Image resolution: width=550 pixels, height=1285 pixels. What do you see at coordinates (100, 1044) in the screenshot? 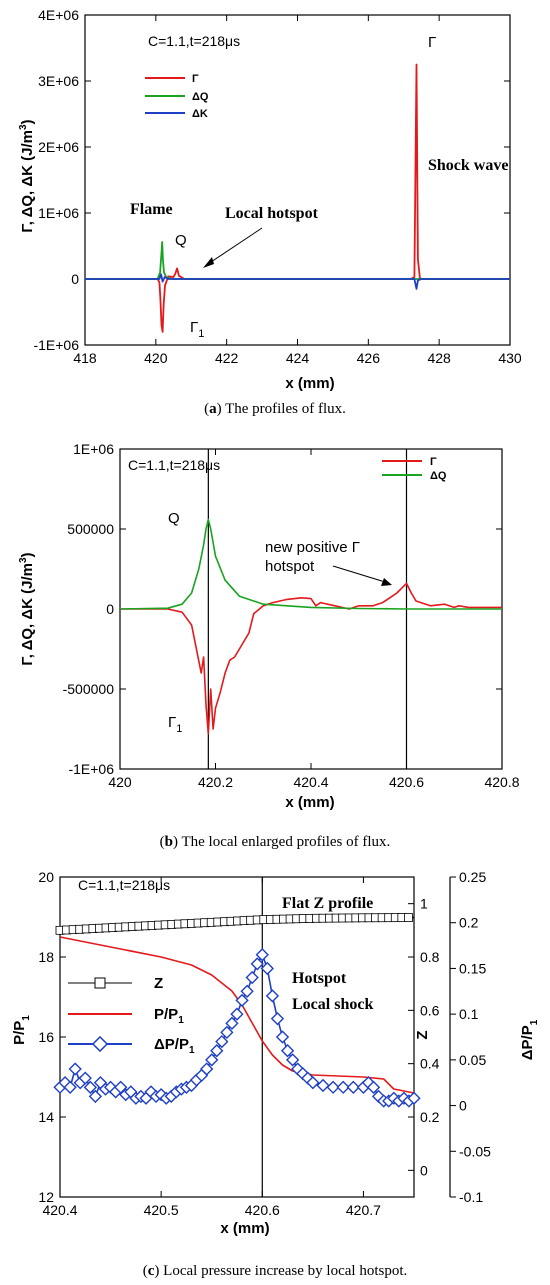
I see `legend-c-dp-marker` at bounding box center [100, 1044].